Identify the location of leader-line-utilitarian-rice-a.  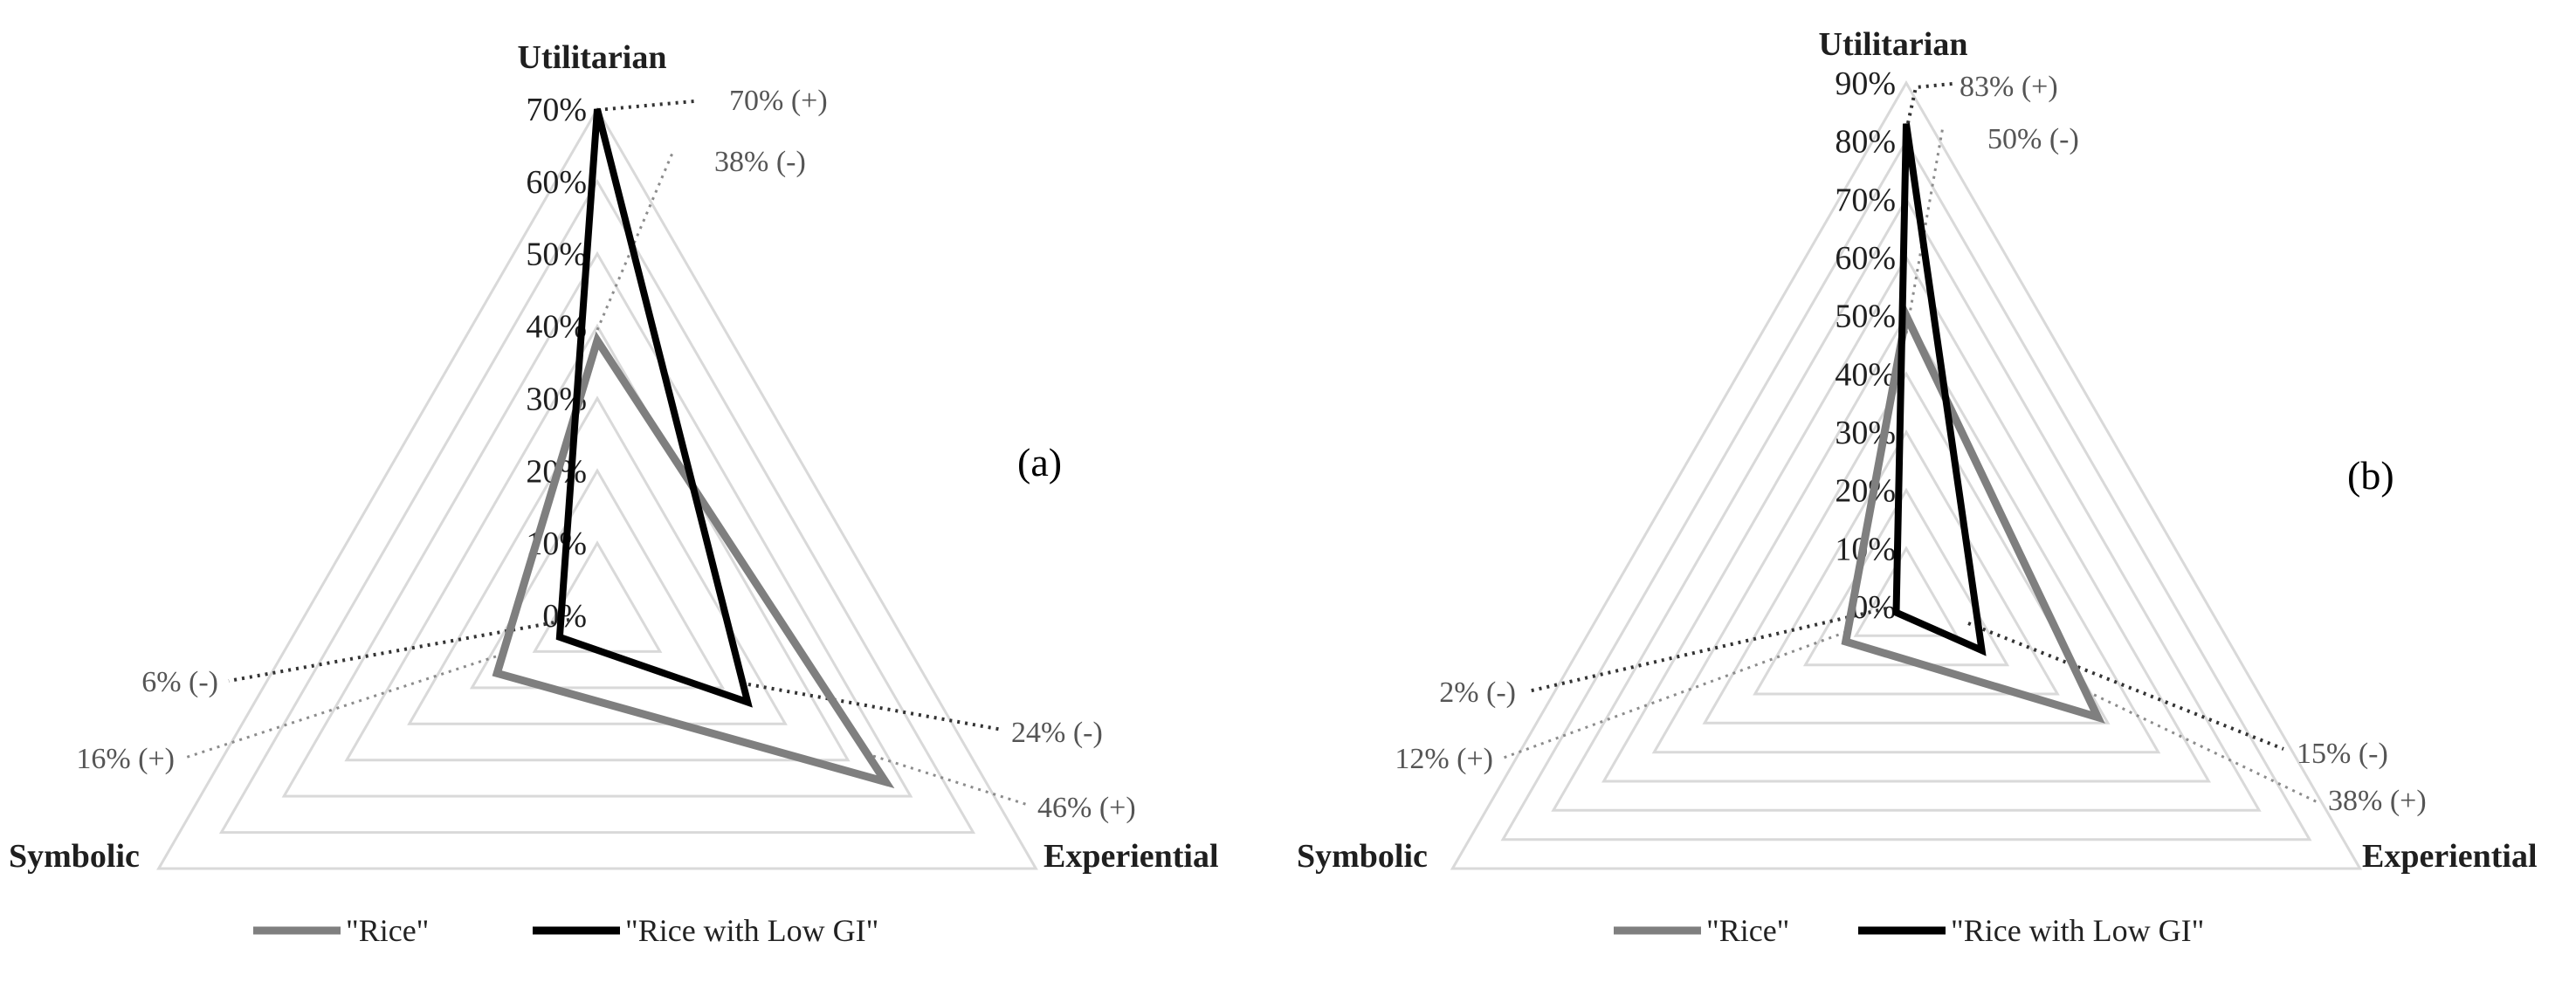
(635, 241).